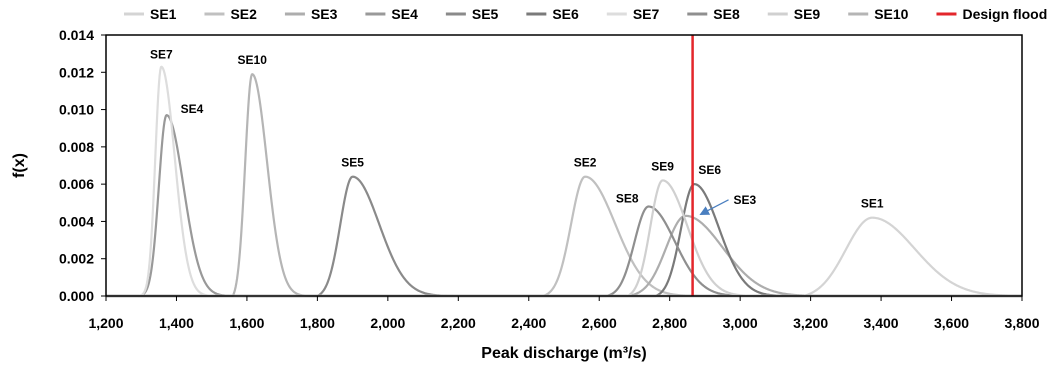 Image resolution: width=1047 pixels, height=366 pixels. Describe the element at coordinates (565, 14) in the screenshot. I see `legend-label: SE6` at that location.